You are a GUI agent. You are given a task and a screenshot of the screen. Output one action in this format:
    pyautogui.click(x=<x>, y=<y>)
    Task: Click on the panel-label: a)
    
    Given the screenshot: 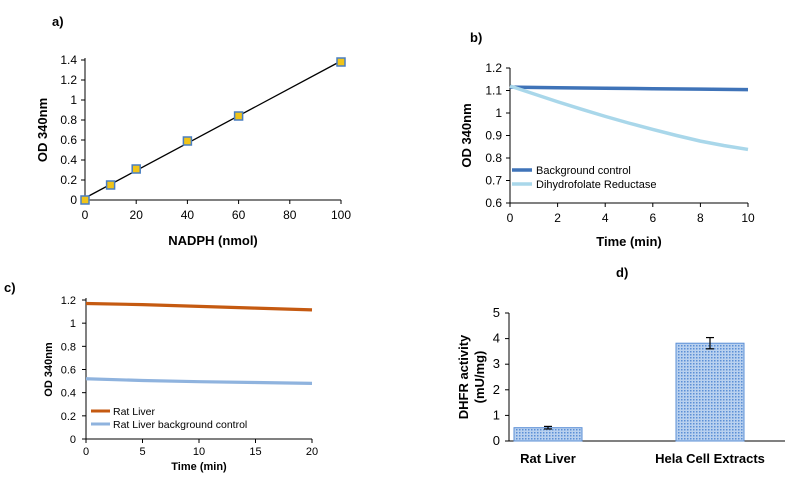 What is the action you would take?
    pyautogui.click(x=58, y=21)
    